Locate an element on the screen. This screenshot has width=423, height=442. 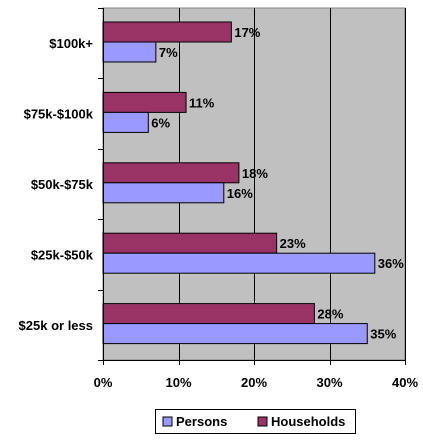
legend-label-persons: Persons is located at coordinates (201, 421).